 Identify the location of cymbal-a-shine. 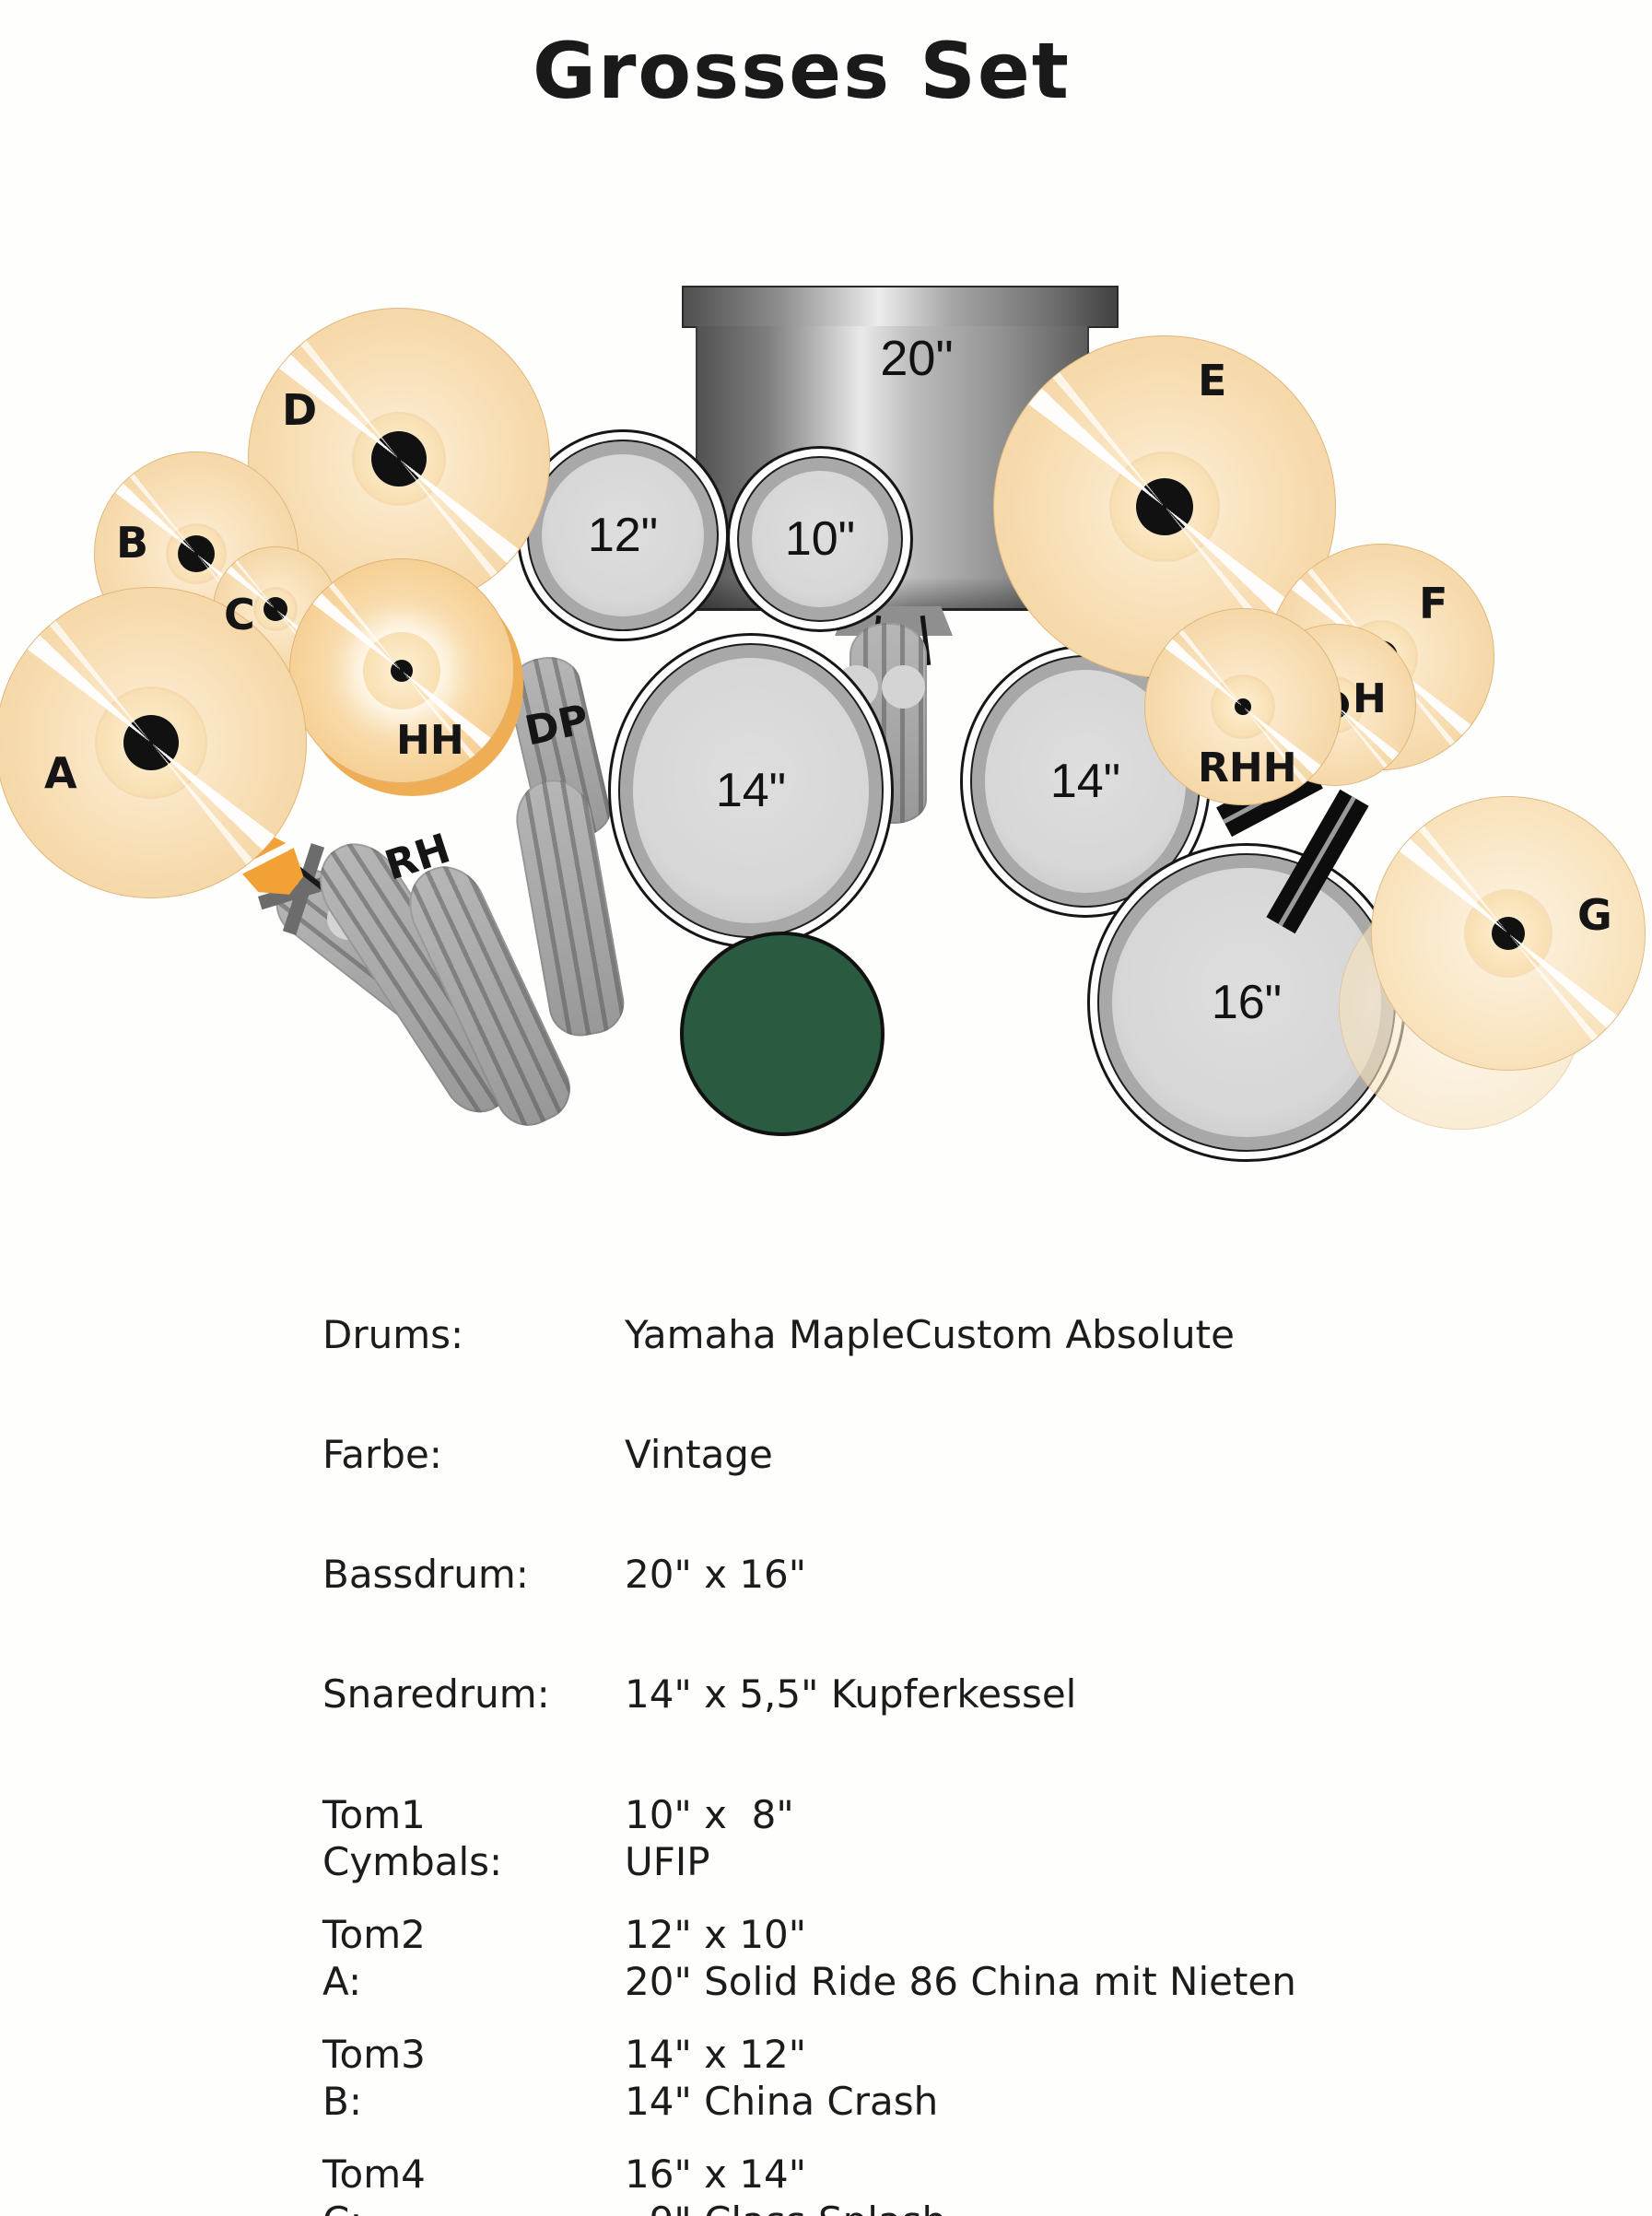
(153, 743).